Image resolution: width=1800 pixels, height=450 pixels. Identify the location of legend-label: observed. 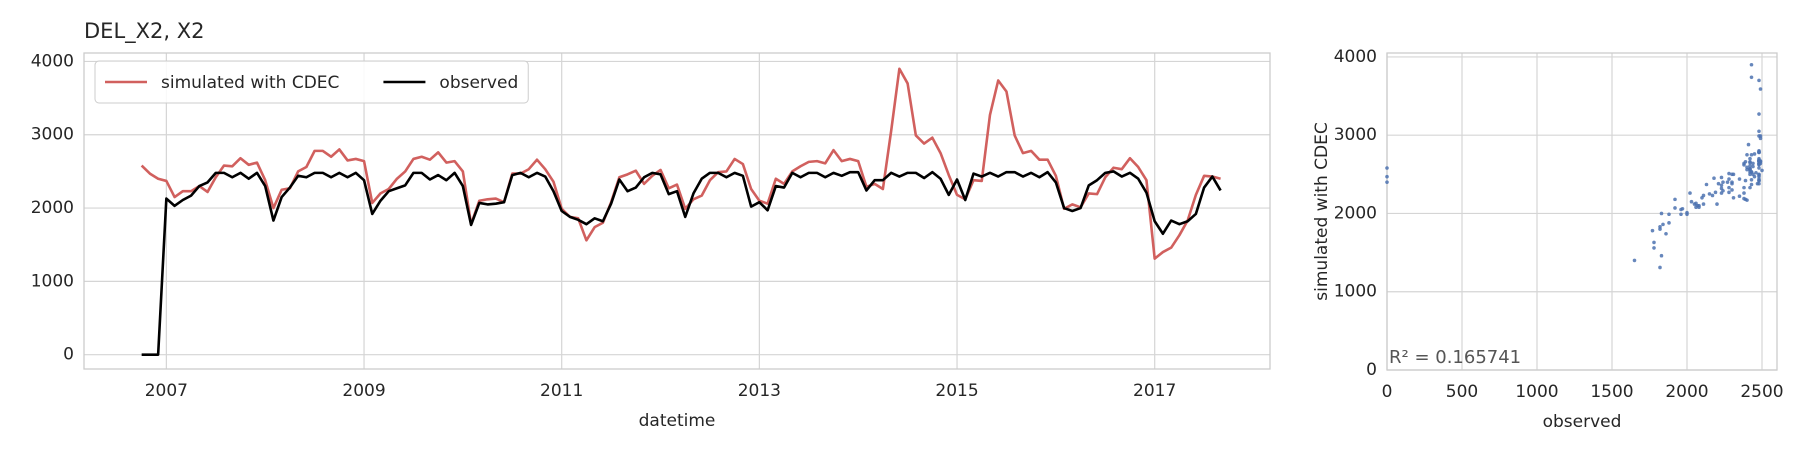
(478, 83).